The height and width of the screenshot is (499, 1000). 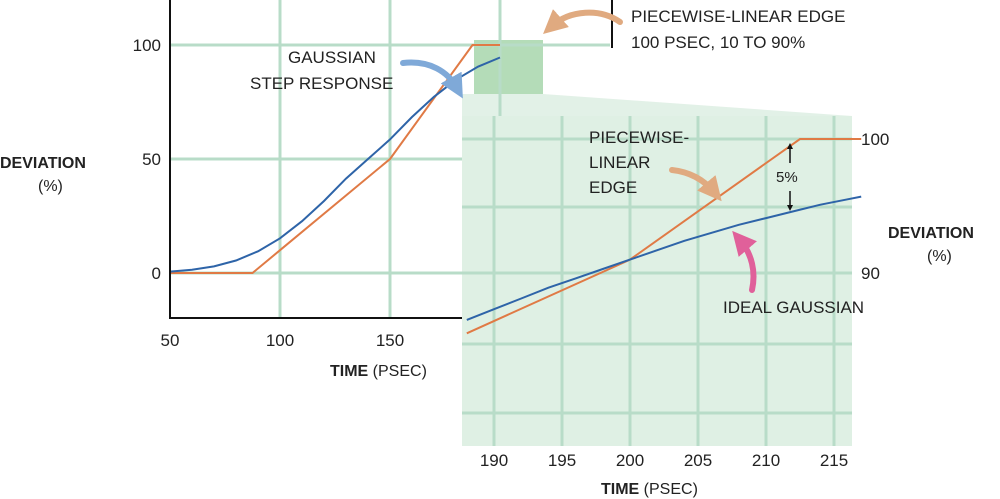 I want to click on inset-x-tick-205: 205, so click(x=698, y=460).